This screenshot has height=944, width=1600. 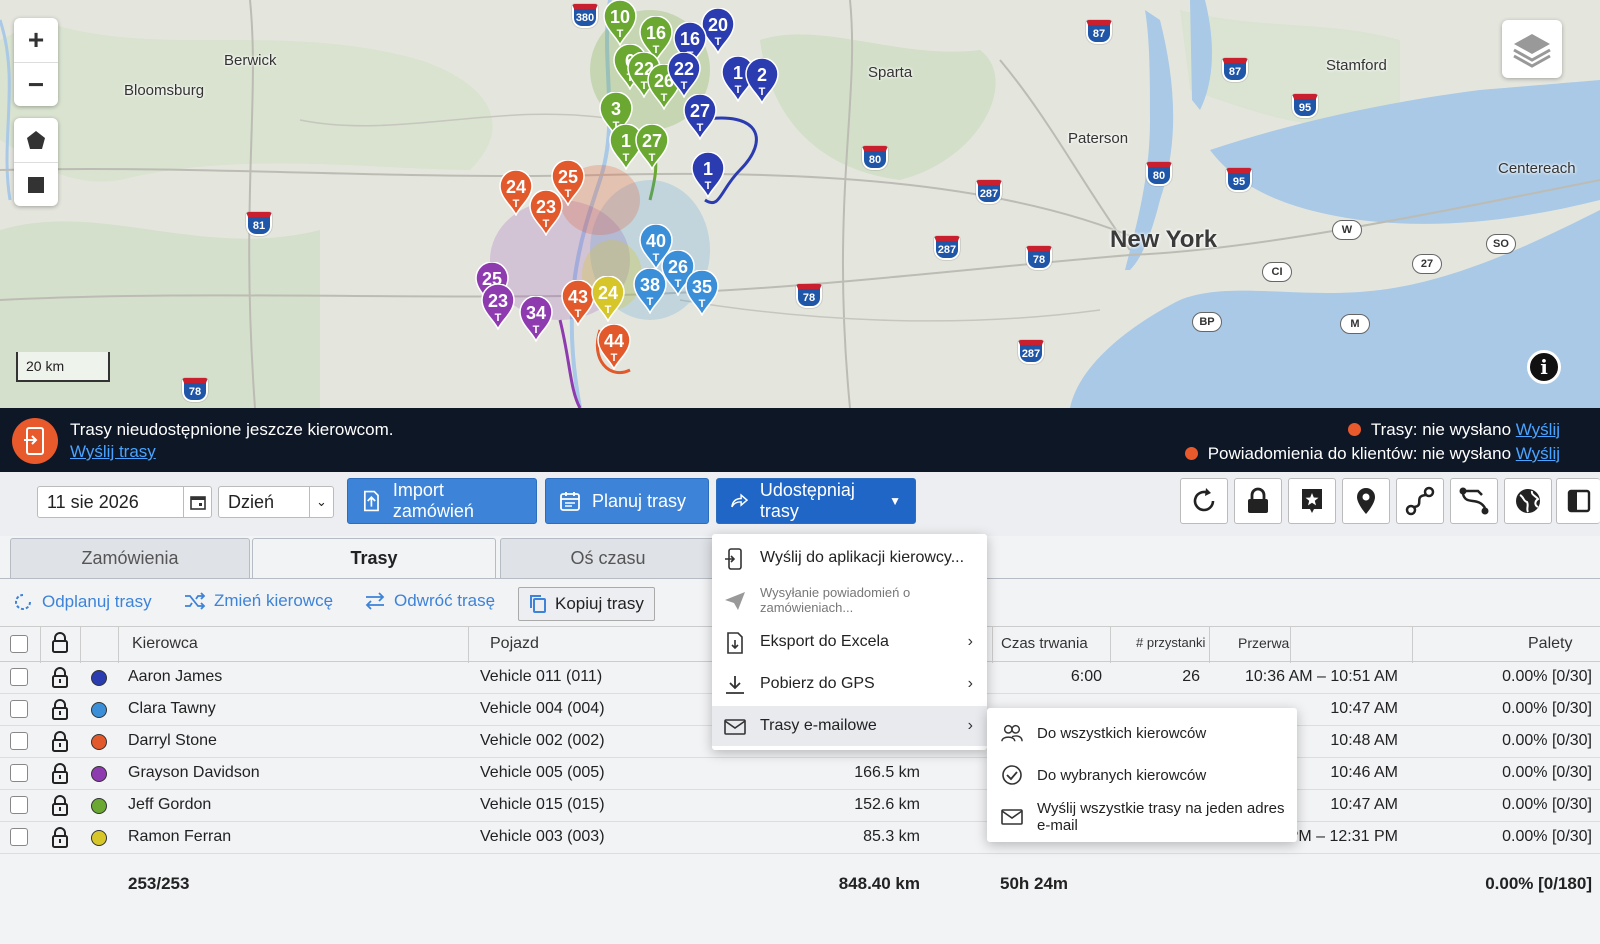 I want to click on route-optimize-button, so click(x=1474, y=501).